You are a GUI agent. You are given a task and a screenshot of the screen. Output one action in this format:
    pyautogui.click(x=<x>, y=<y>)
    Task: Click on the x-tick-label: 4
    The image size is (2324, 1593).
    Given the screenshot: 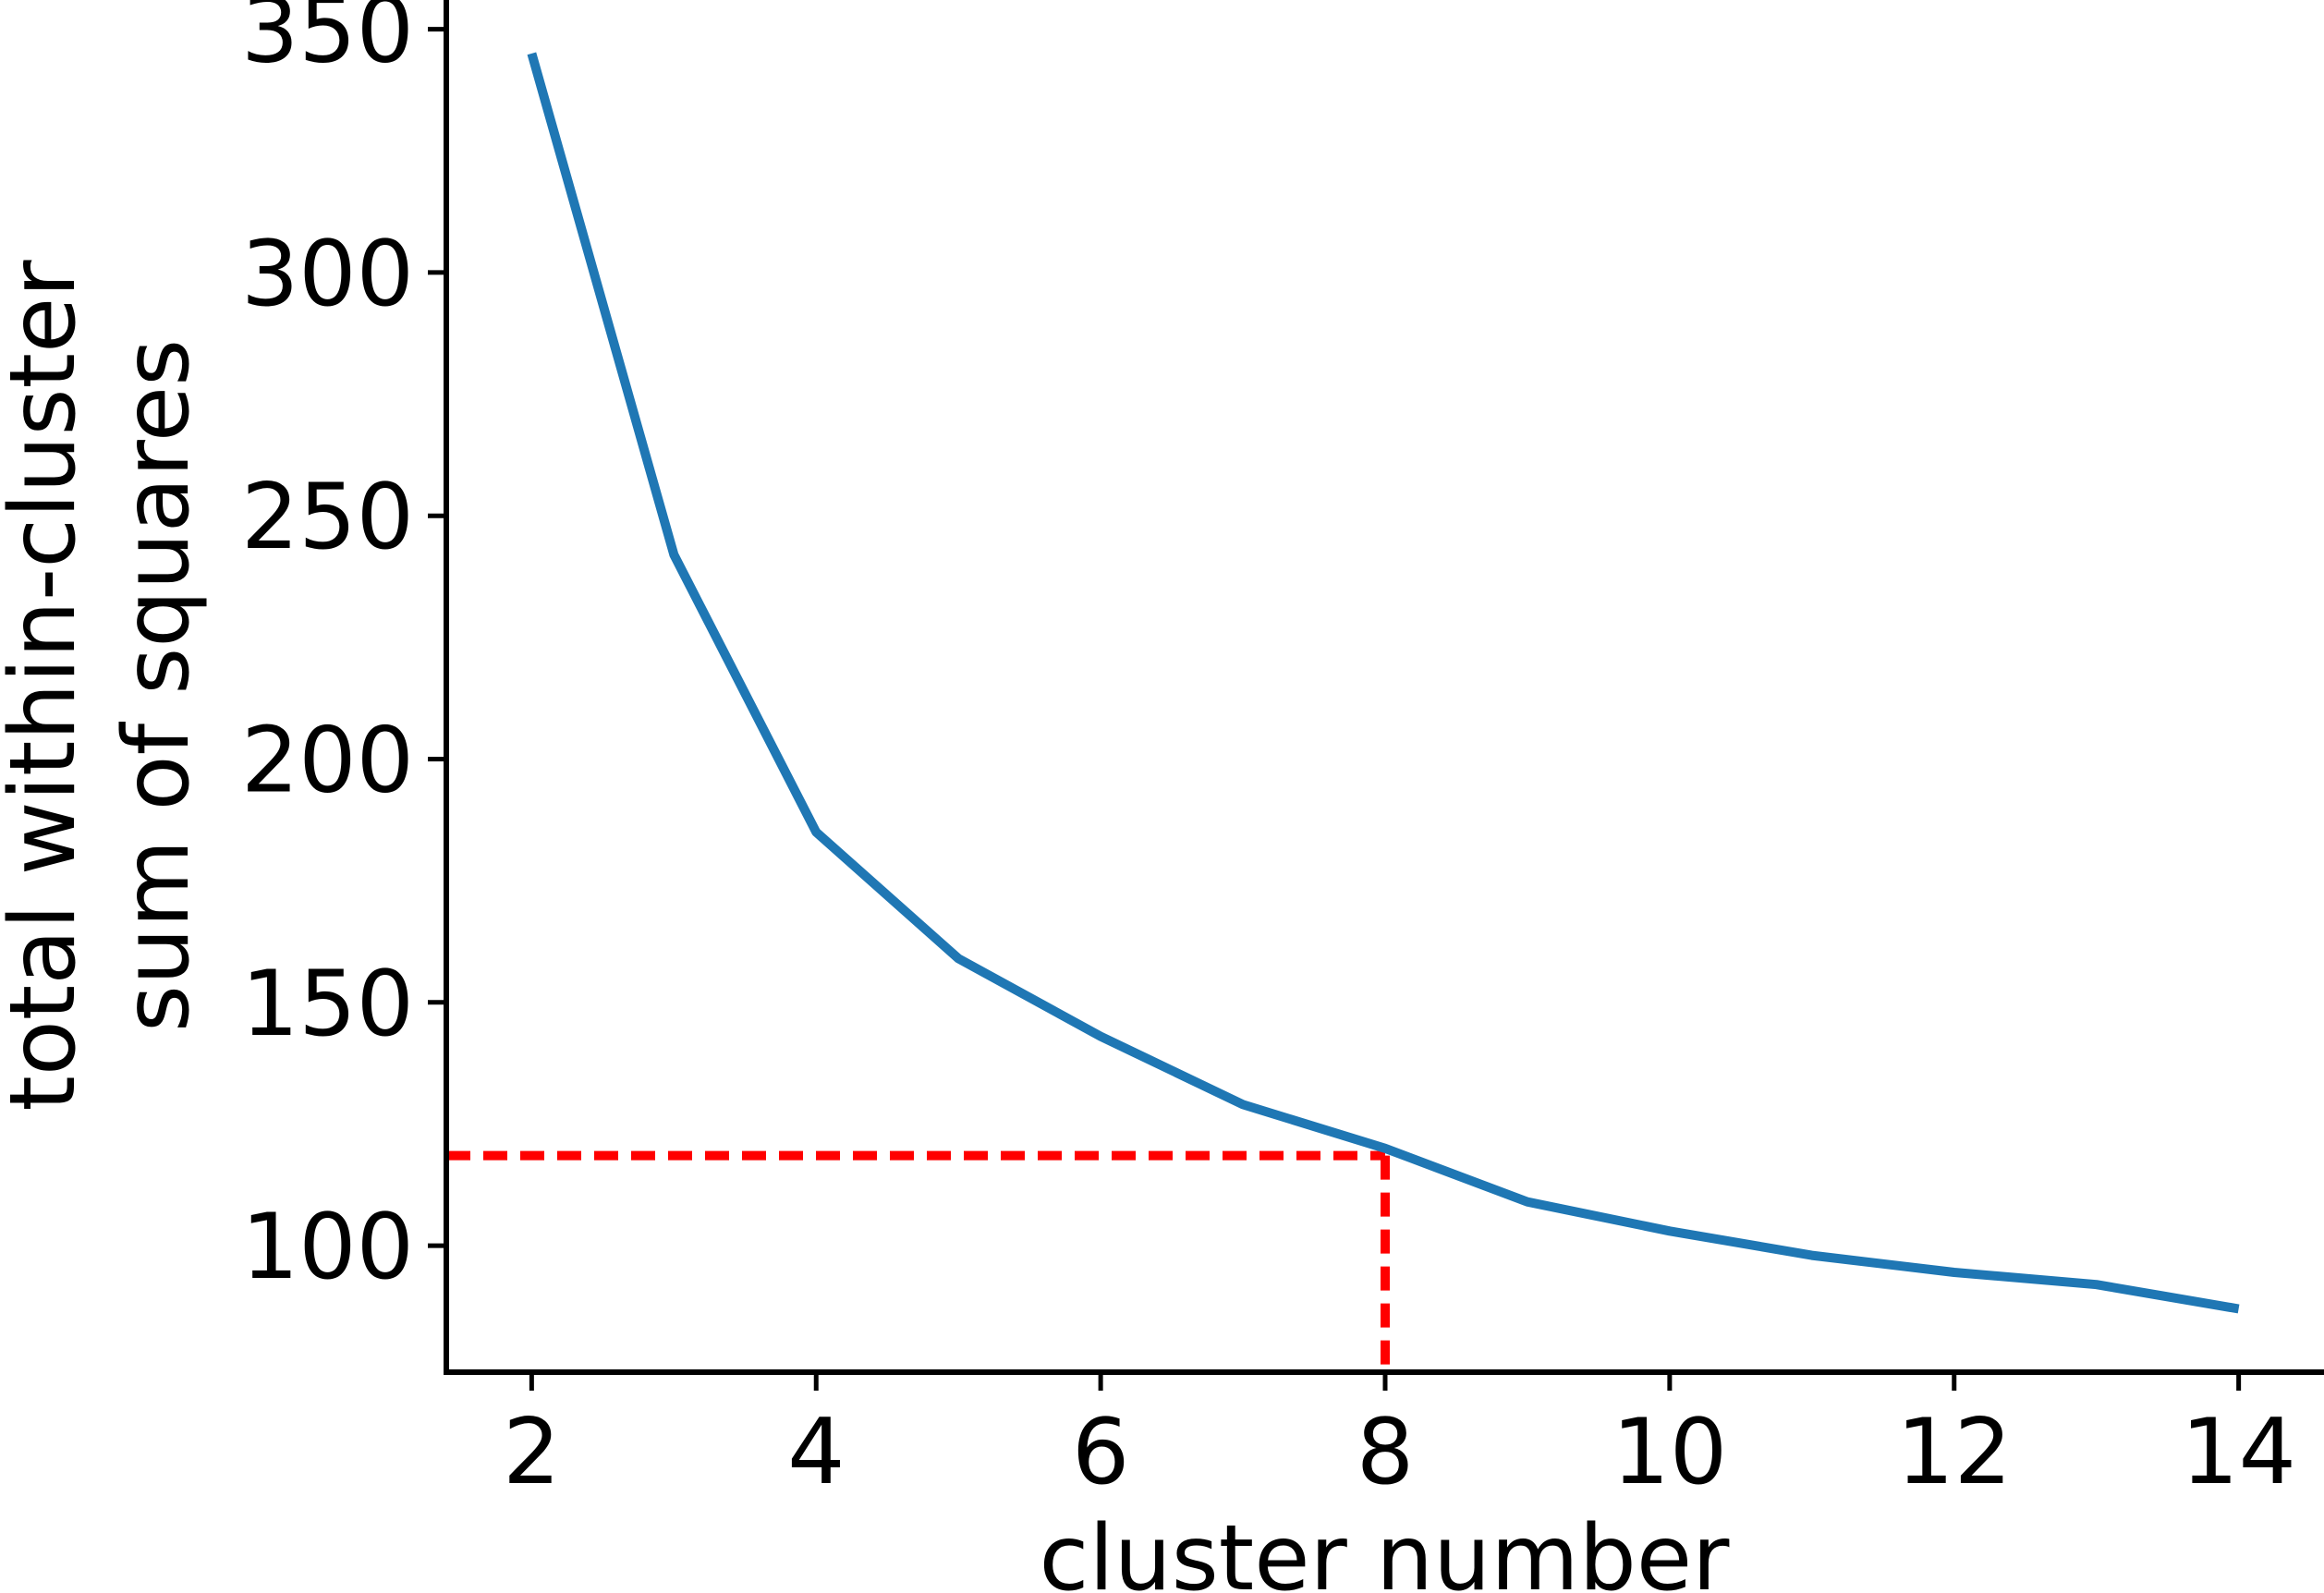 What is the action you would take?
    pyautogui.click(x=816, y=1452)
    